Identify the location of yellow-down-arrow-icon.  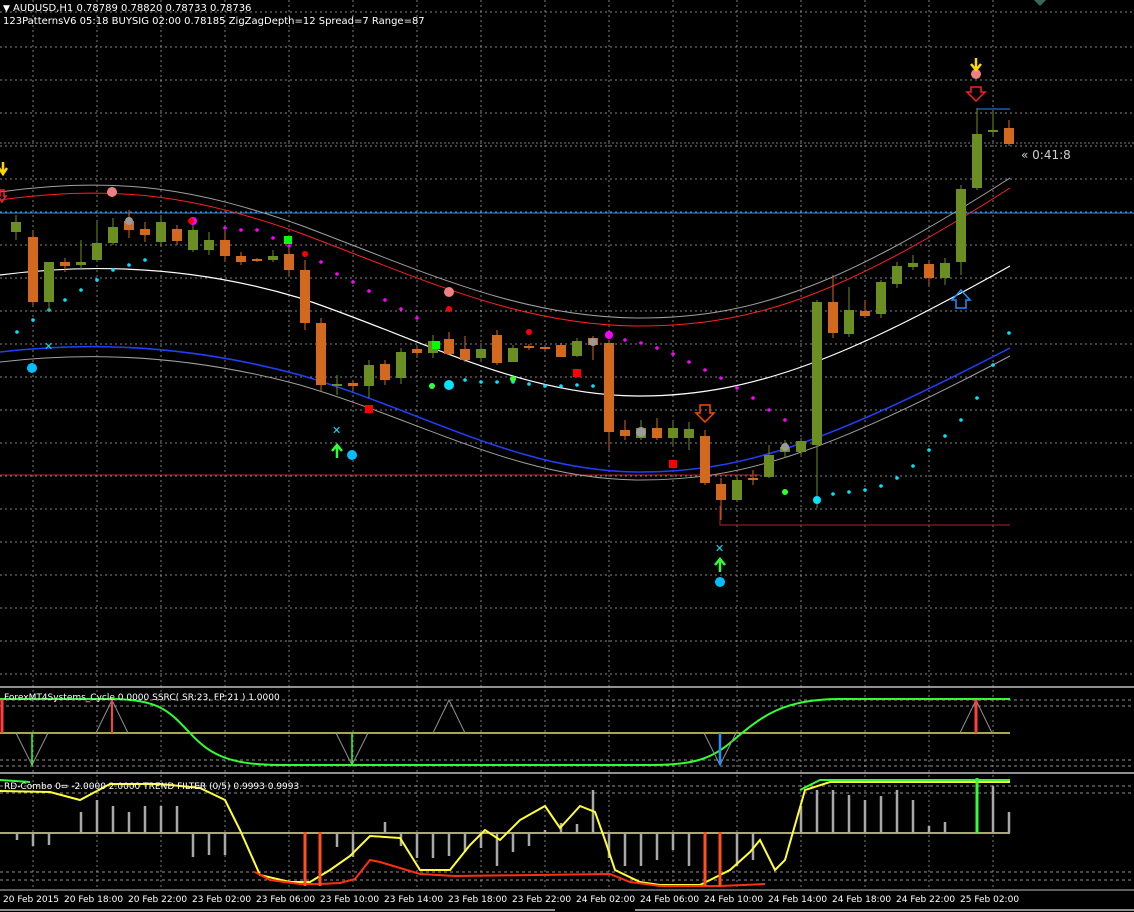
(976, 65).